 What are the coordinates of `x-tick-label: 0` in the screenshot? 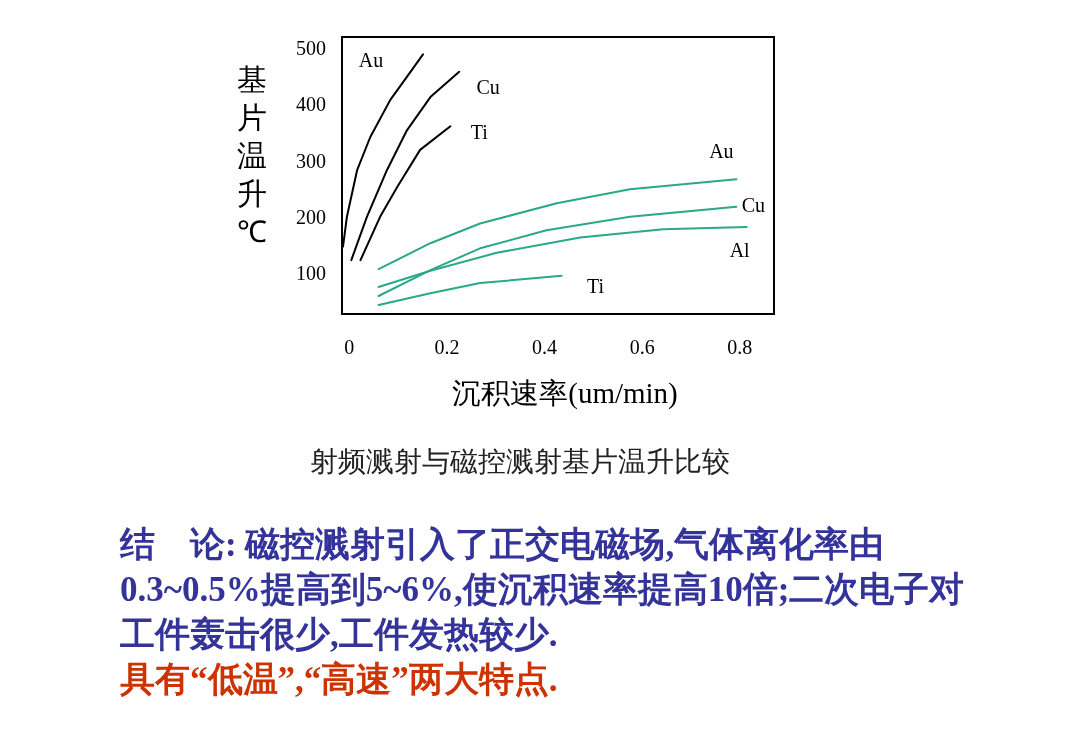 It's located at (349, 347).